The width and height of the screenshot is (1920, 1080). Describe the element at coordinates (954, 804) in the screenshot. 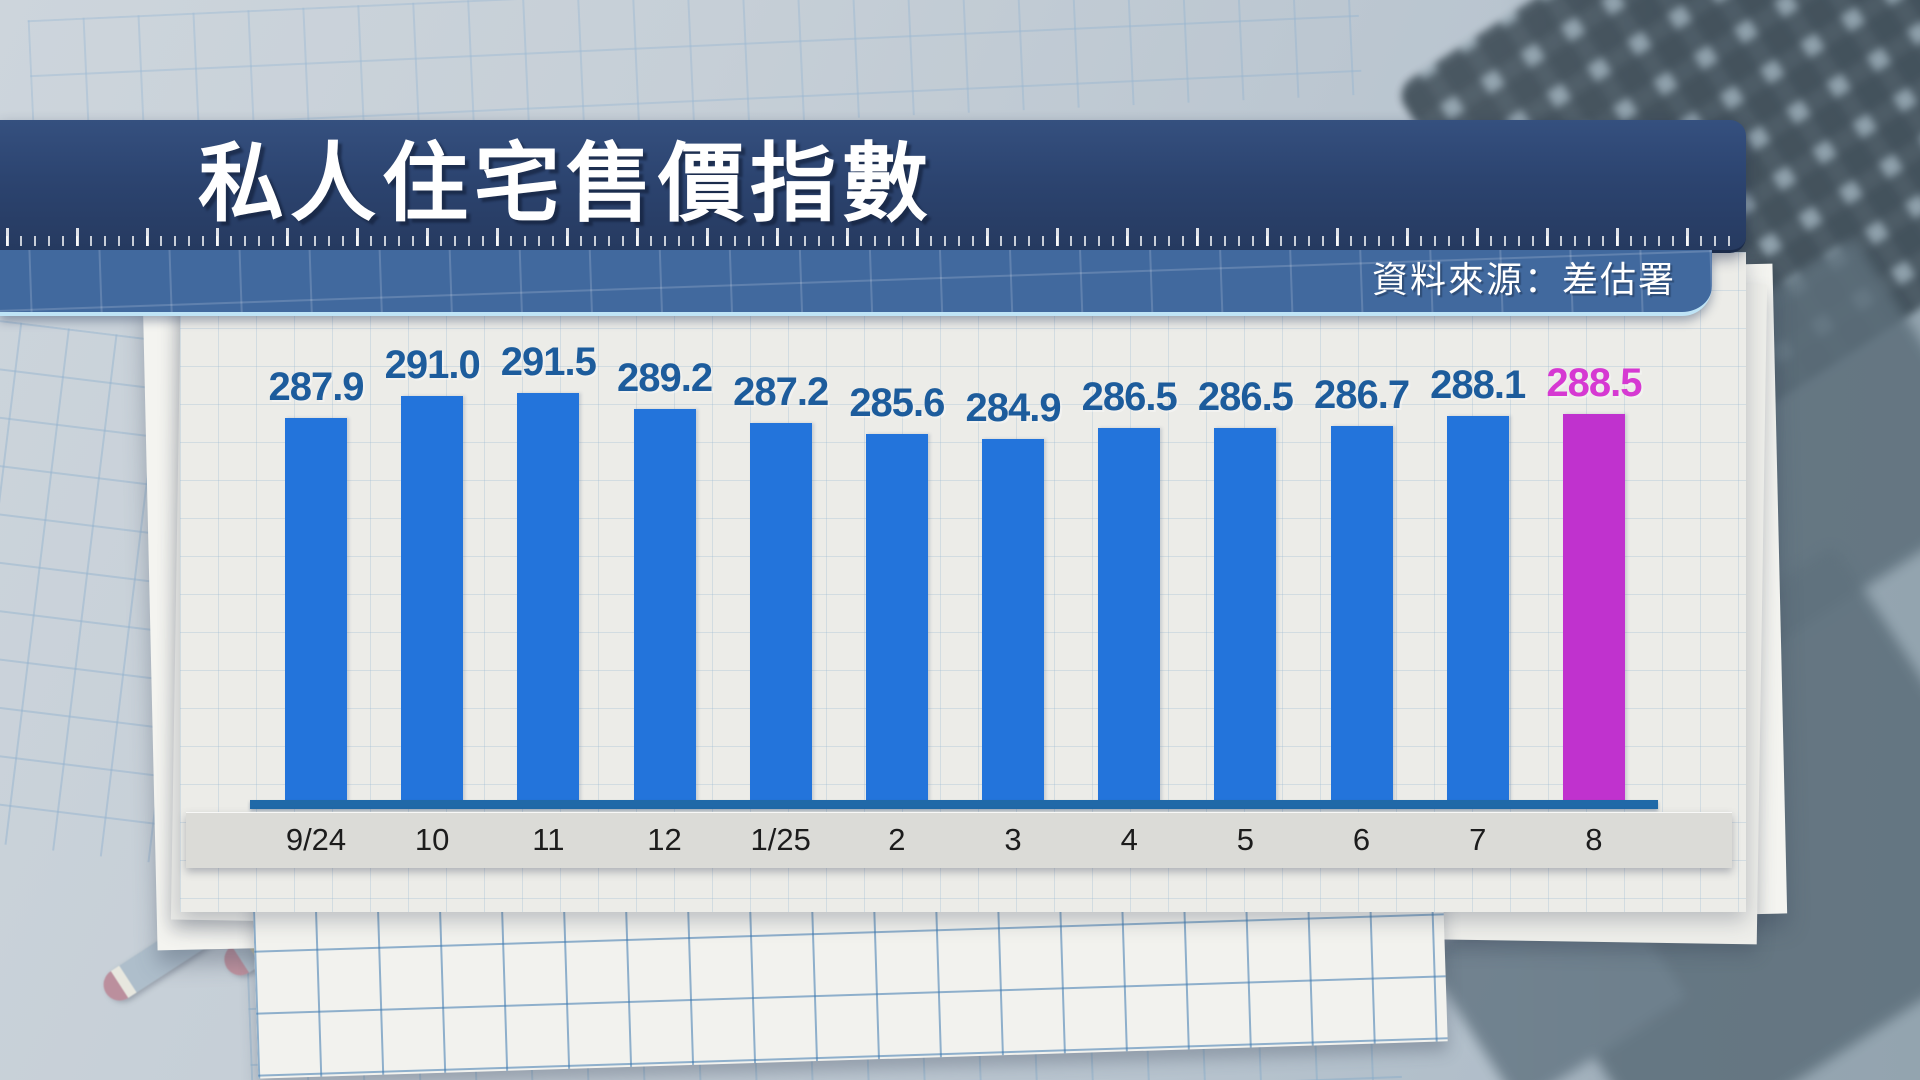

I see `x-axis-line` at that location.